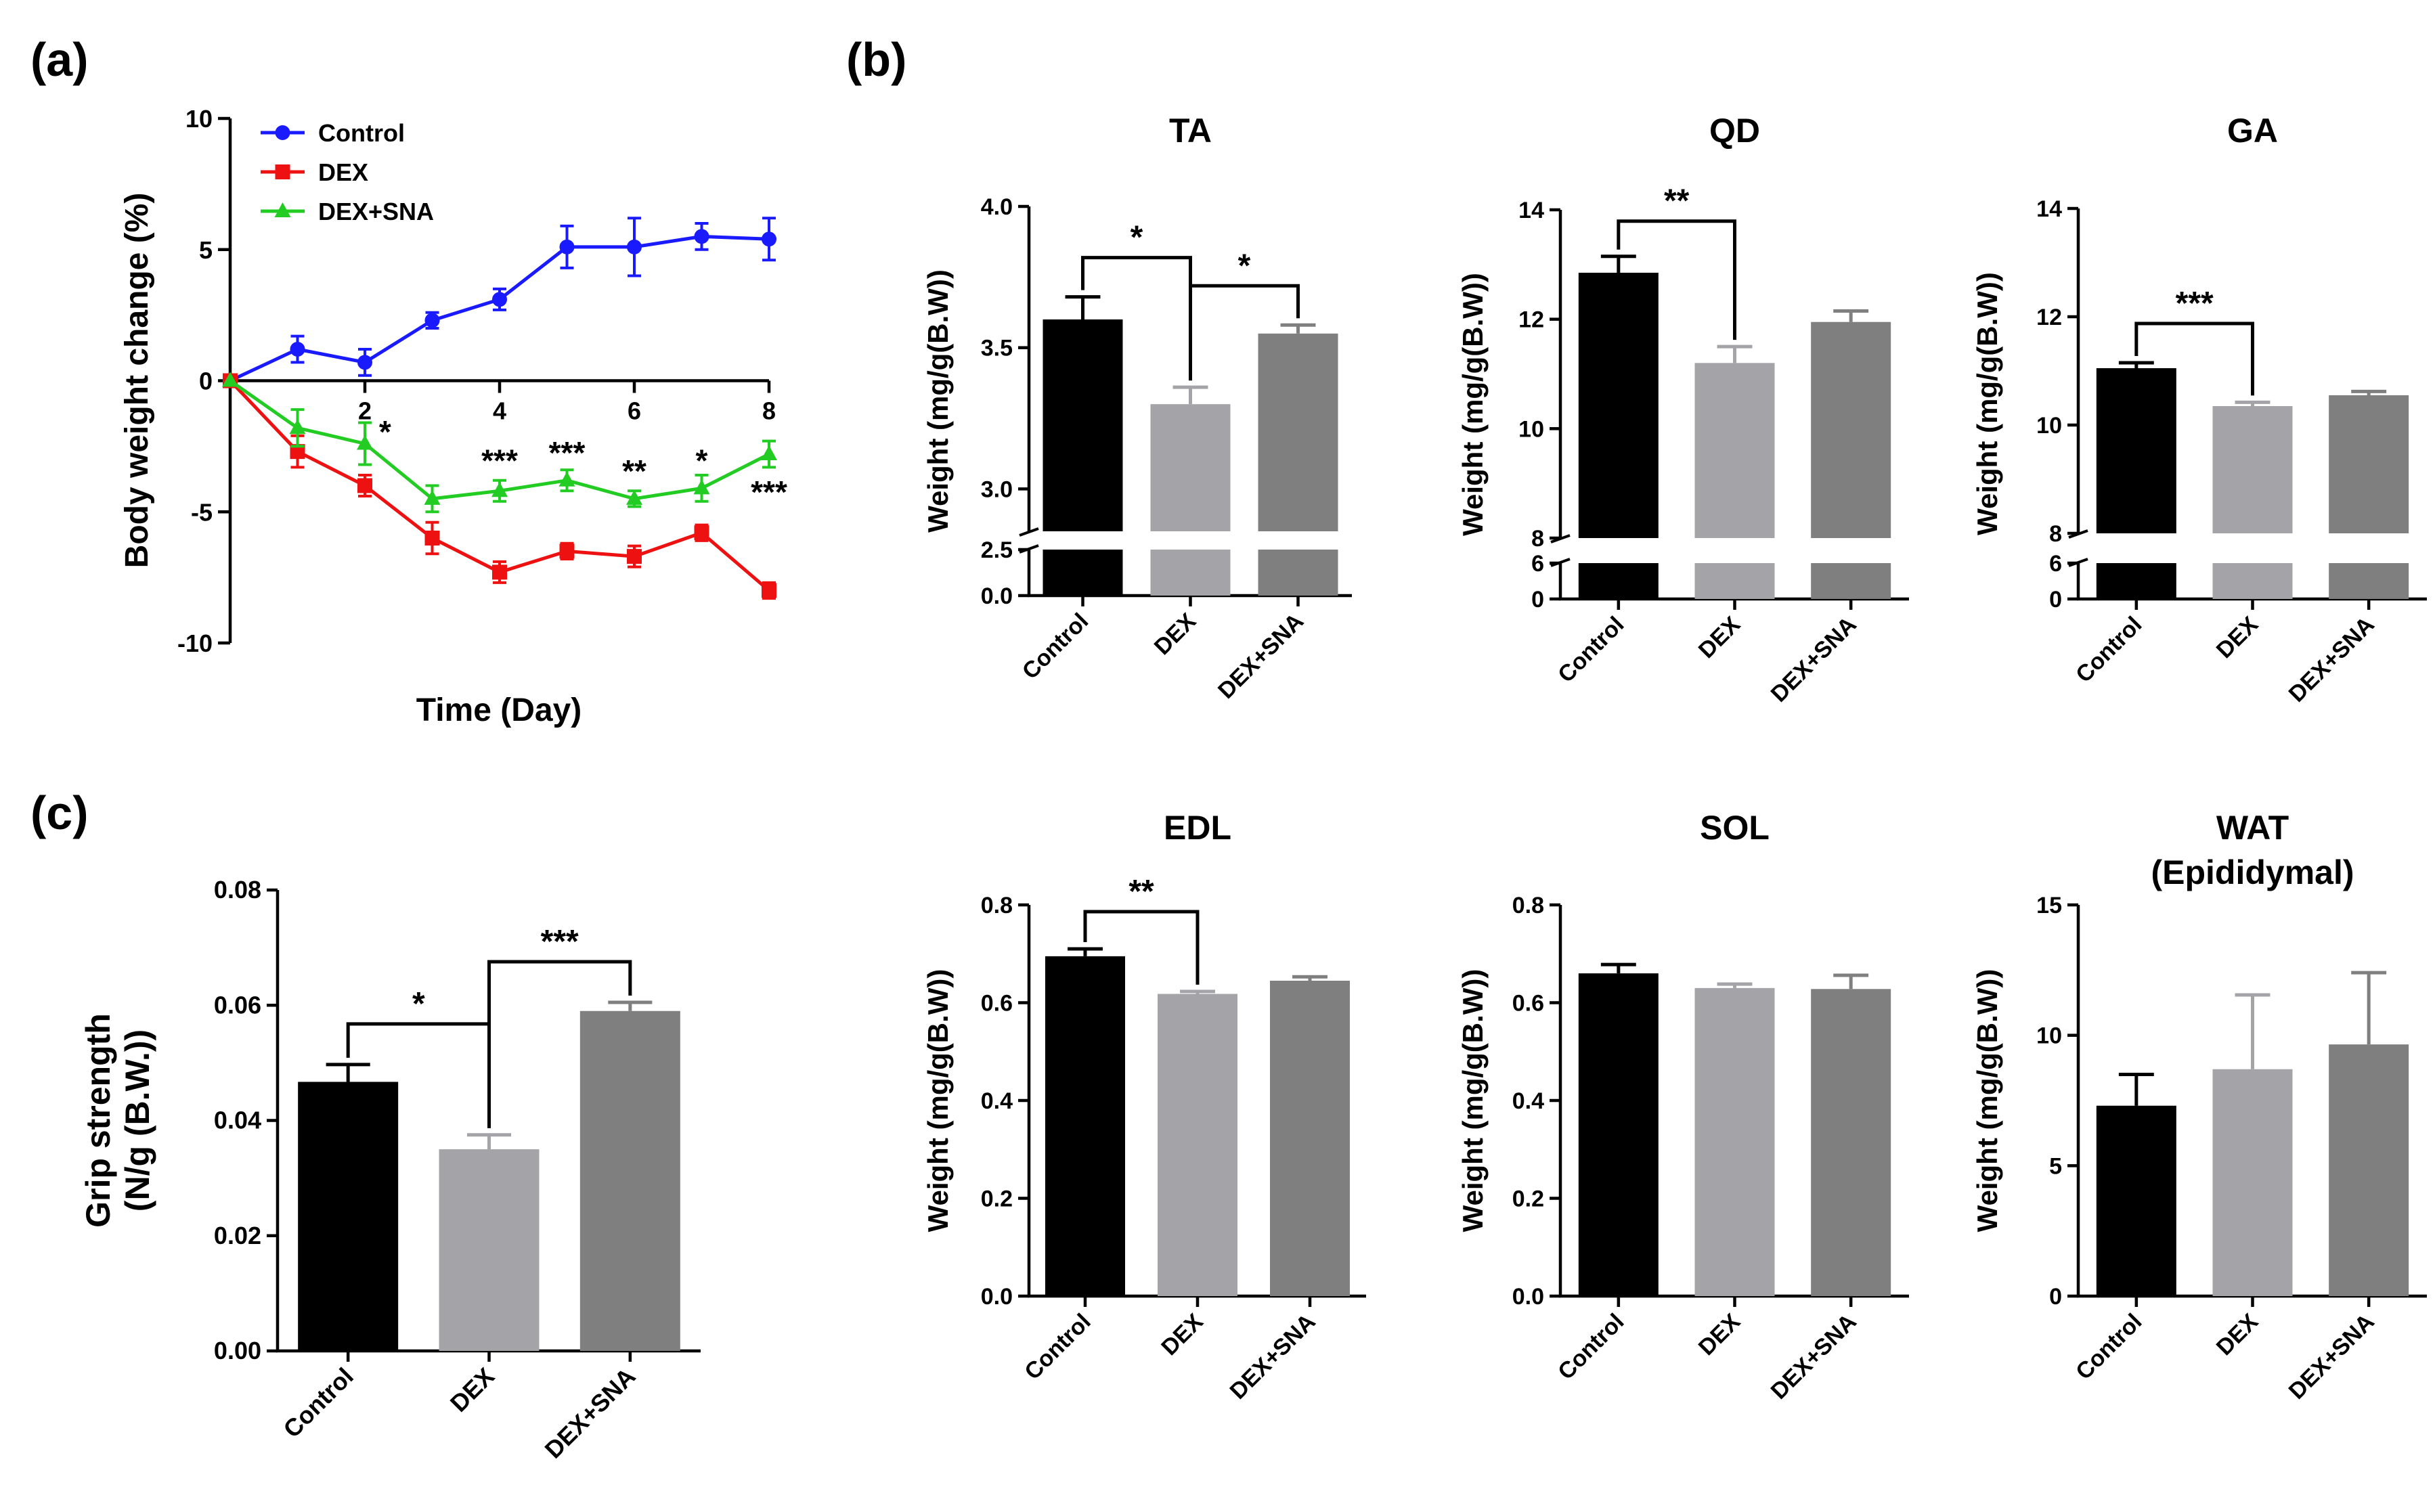 The height and width of the screenshot is (1512, 2435). What do you see at coordinates (98, 1120) in the screenshot?
I see `bar-y-label: Grip strength` at bounding box center [98, 1120].